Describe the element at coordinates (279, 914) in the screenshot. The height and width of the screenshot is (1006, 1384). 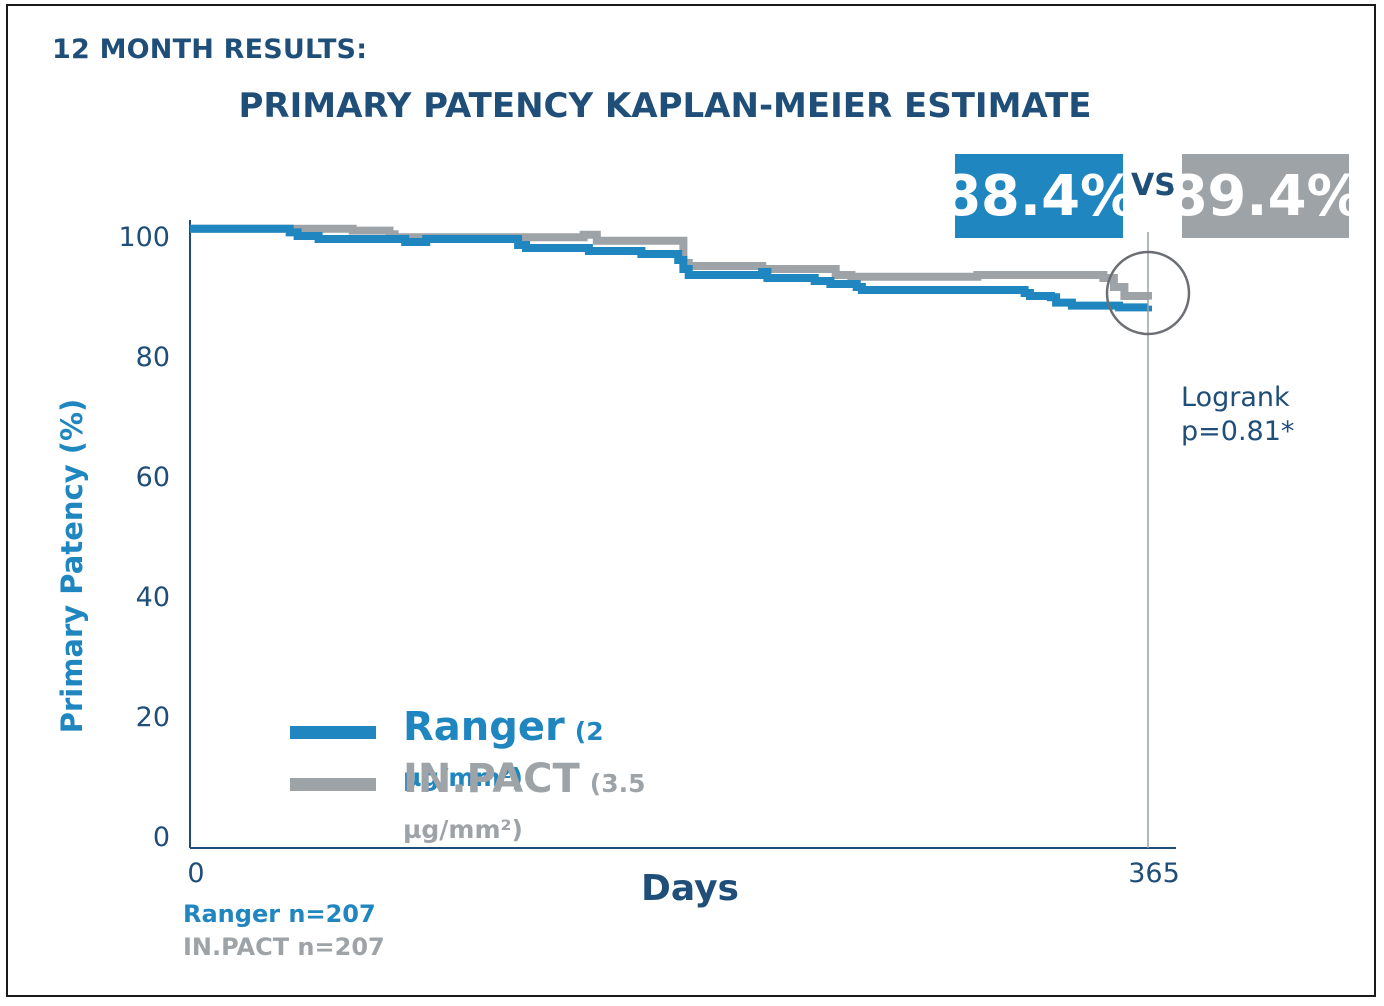
I see `ranger-sample-size: Ranger n=207` at that location.